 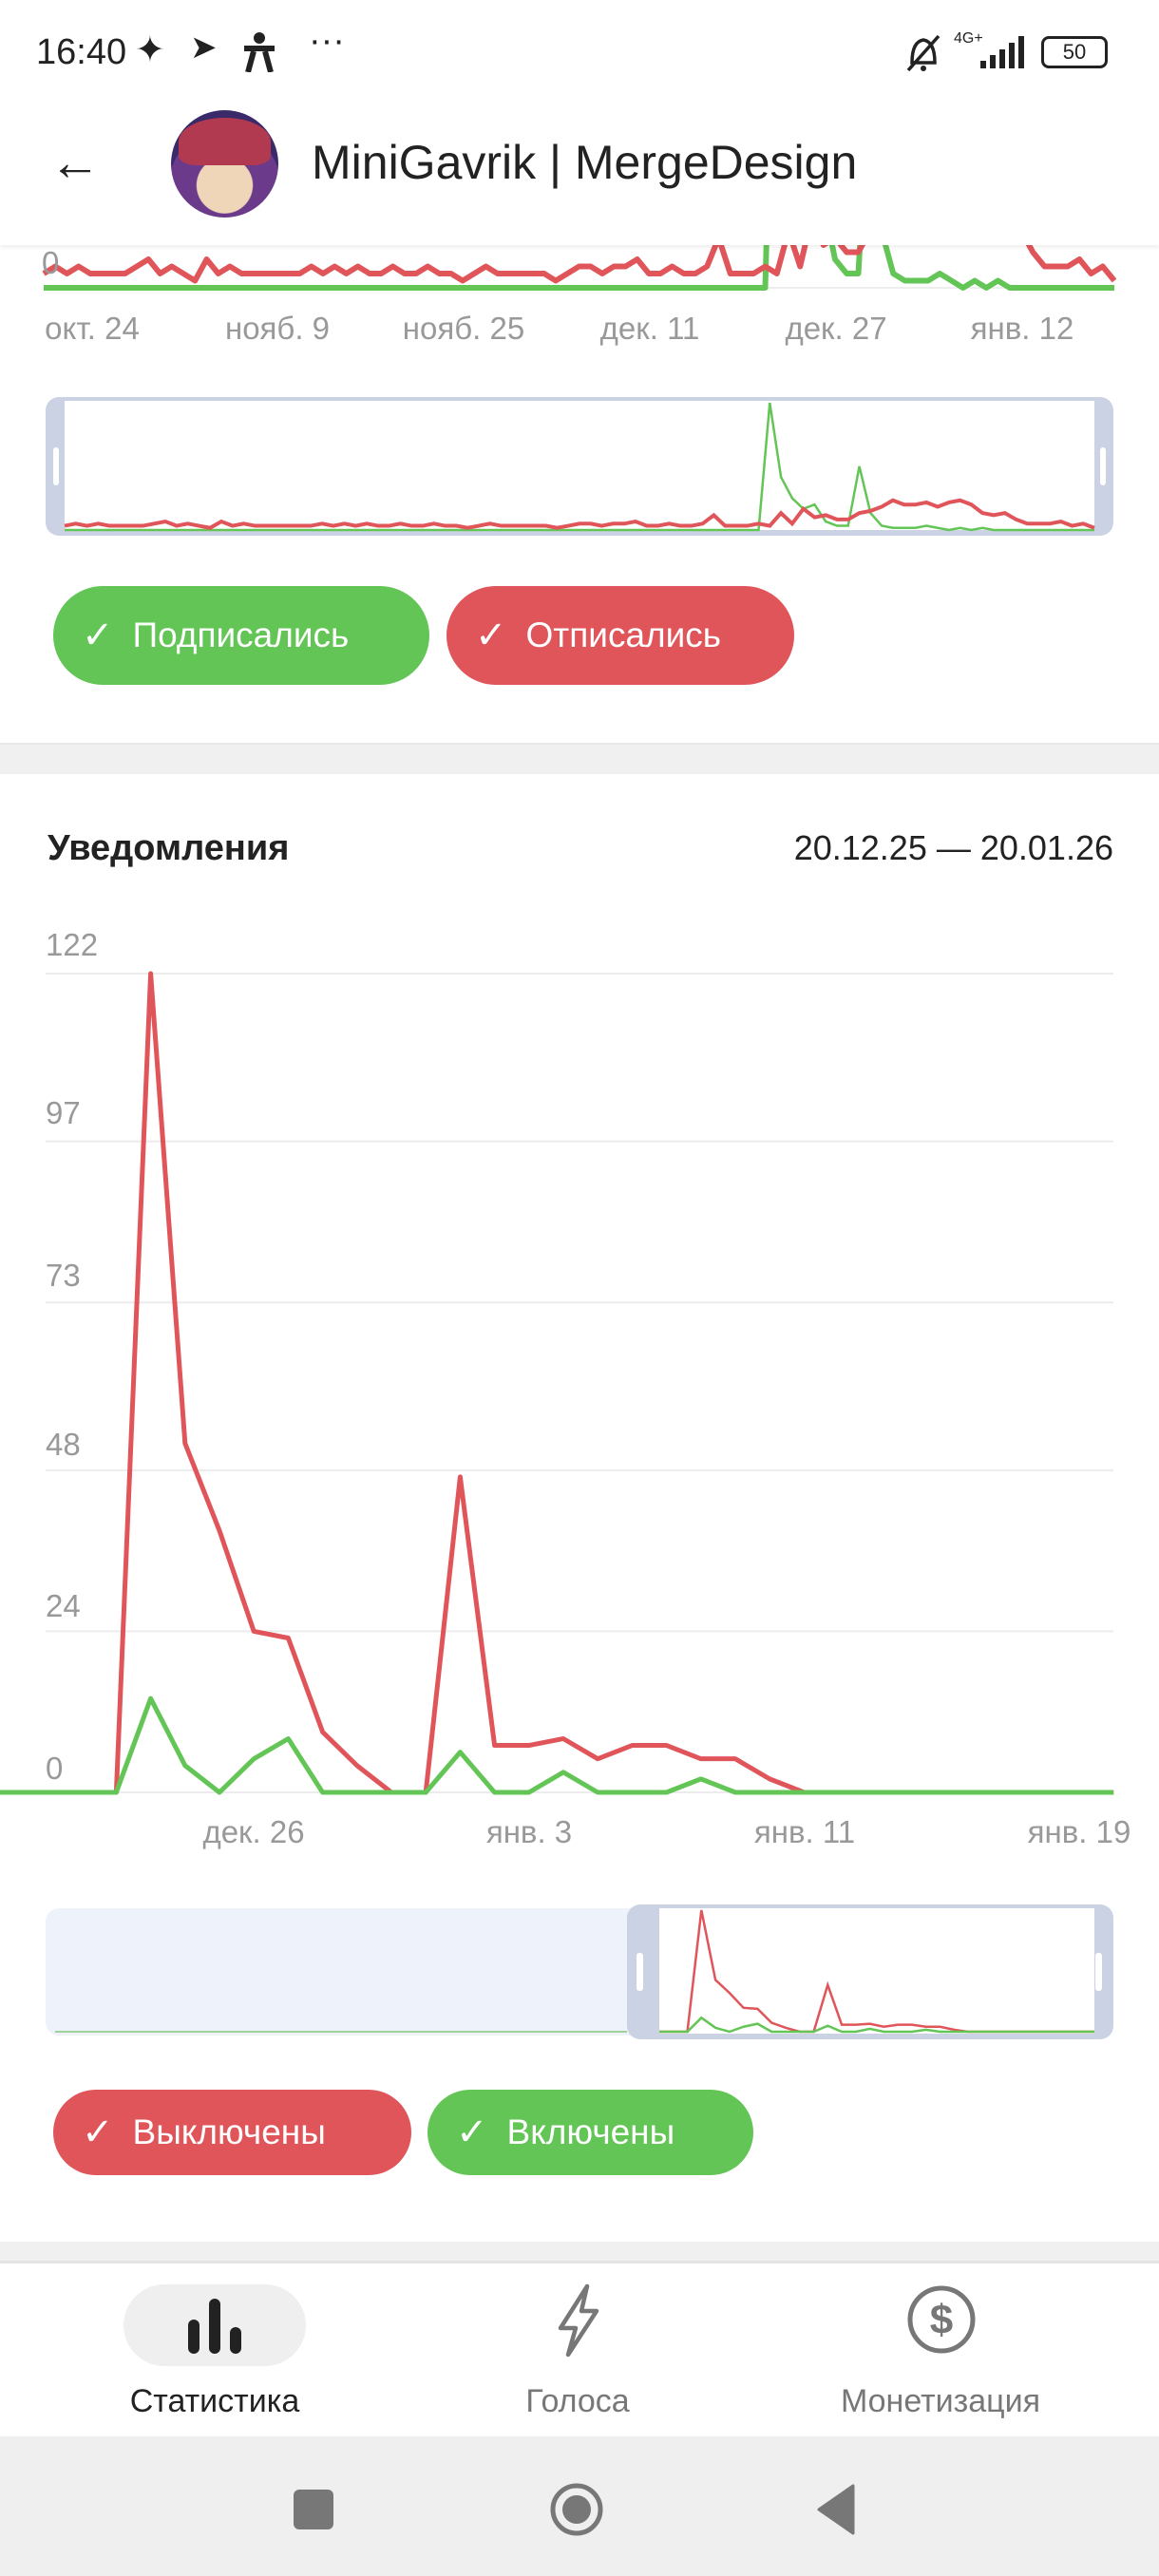 What do you see at coordinates (214, 2401) in the screenshot?
I see `nav-label: Статистика` at bounding box center [214, 2401].